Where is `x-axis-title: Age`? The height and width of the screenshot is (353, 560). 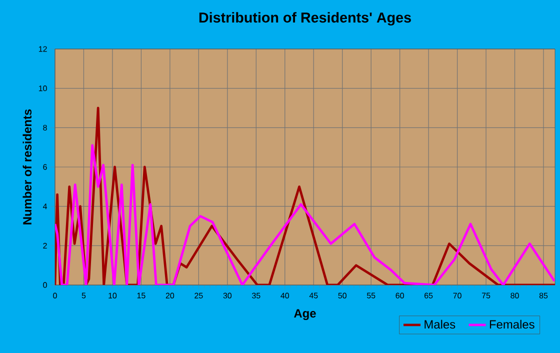
x-axis-title: Age is located at coordinates (305, 314).